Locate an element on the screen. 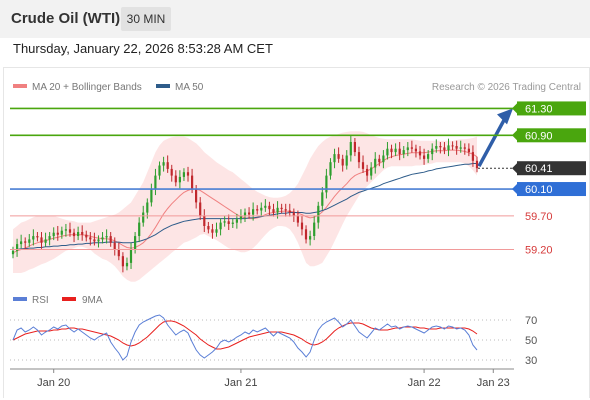  level-badge-tip is located at coordinates (514, 135).